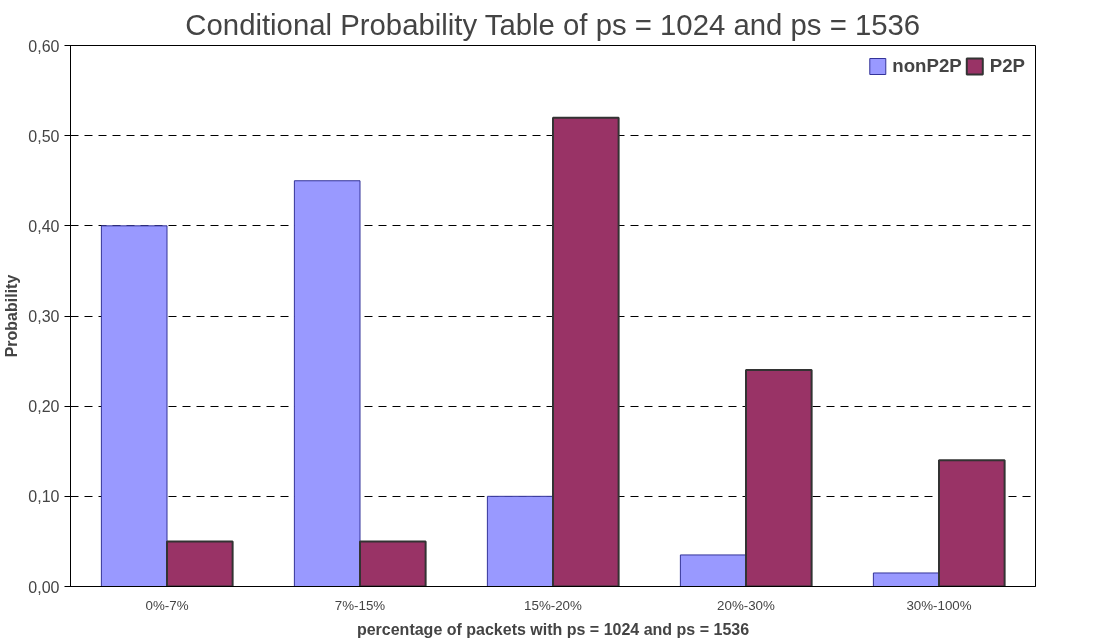 This screenshot has width=1099, height=643. Describe the element at coordinates (44, 316) in the screenshot. I see `y-tick-label: 0,30` at that location.